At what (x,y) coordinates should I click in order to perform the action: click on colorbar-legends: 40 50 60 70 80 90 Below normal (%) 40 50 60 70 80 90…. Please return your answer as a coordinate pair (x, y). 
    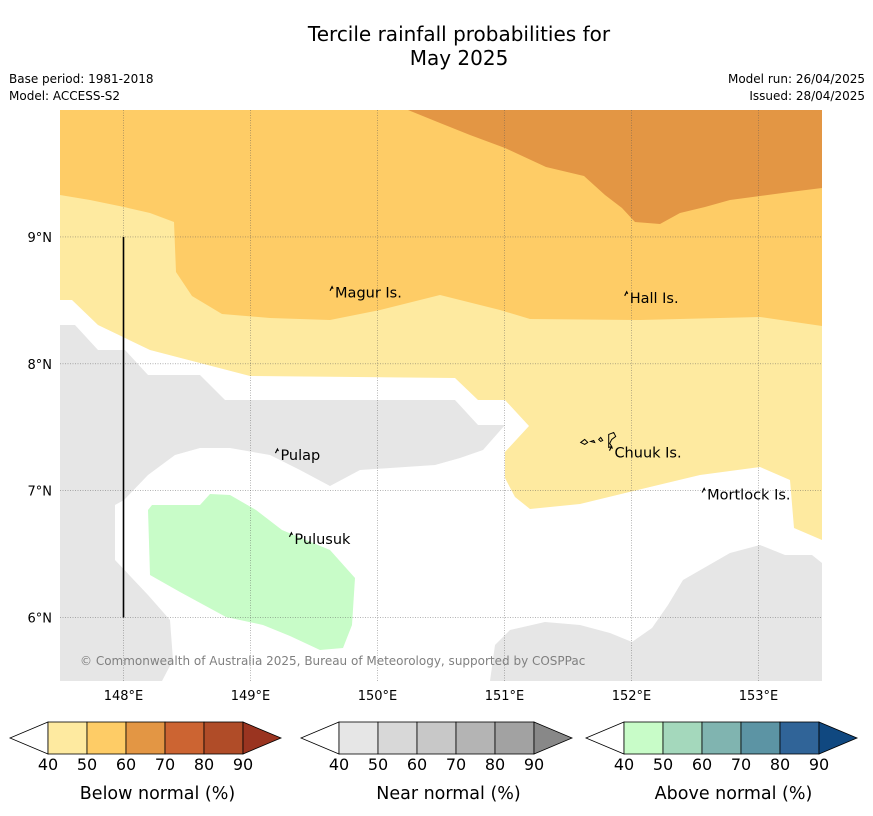
    Looking at the image, I should click on (433, 762).